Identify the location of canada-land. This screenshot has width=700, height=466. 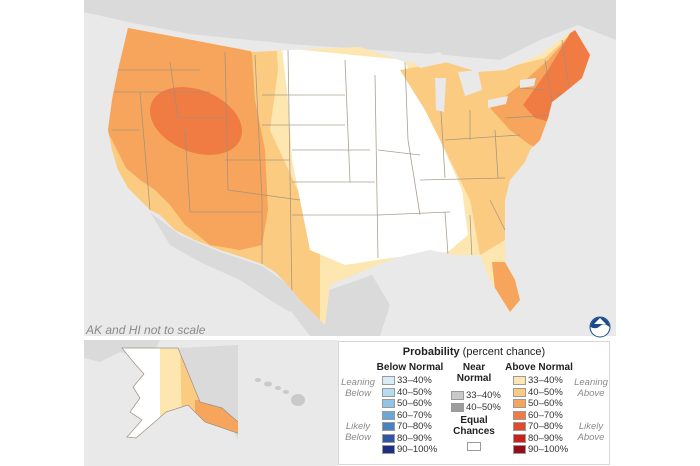
(350, 30).